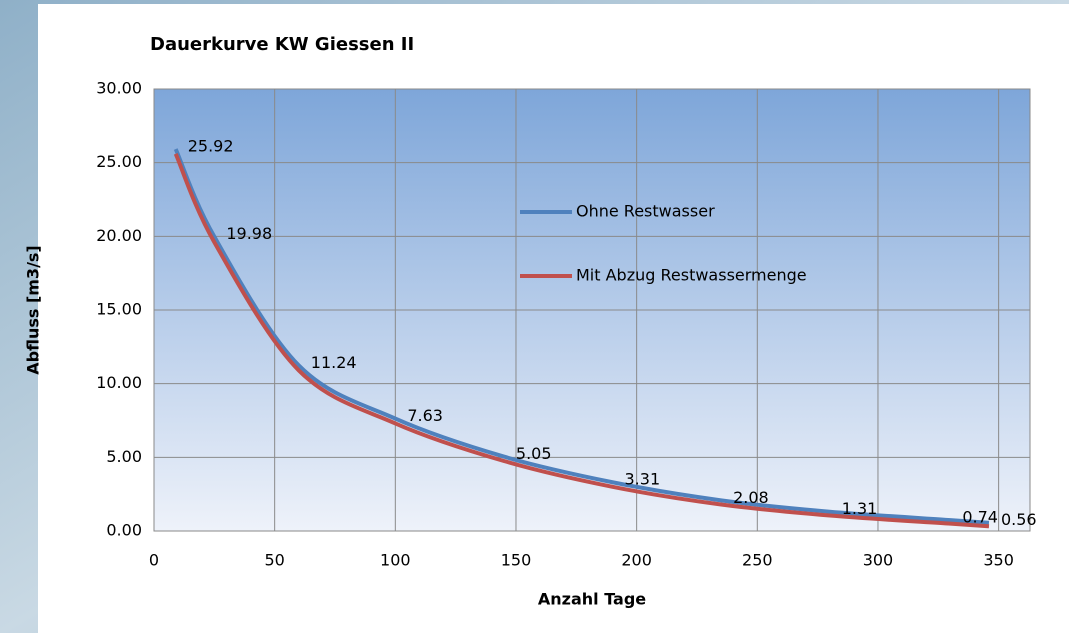  Describe the element at coordinates (878, 560) in the screenshot. I see `x-tick-label: 300` at that location.